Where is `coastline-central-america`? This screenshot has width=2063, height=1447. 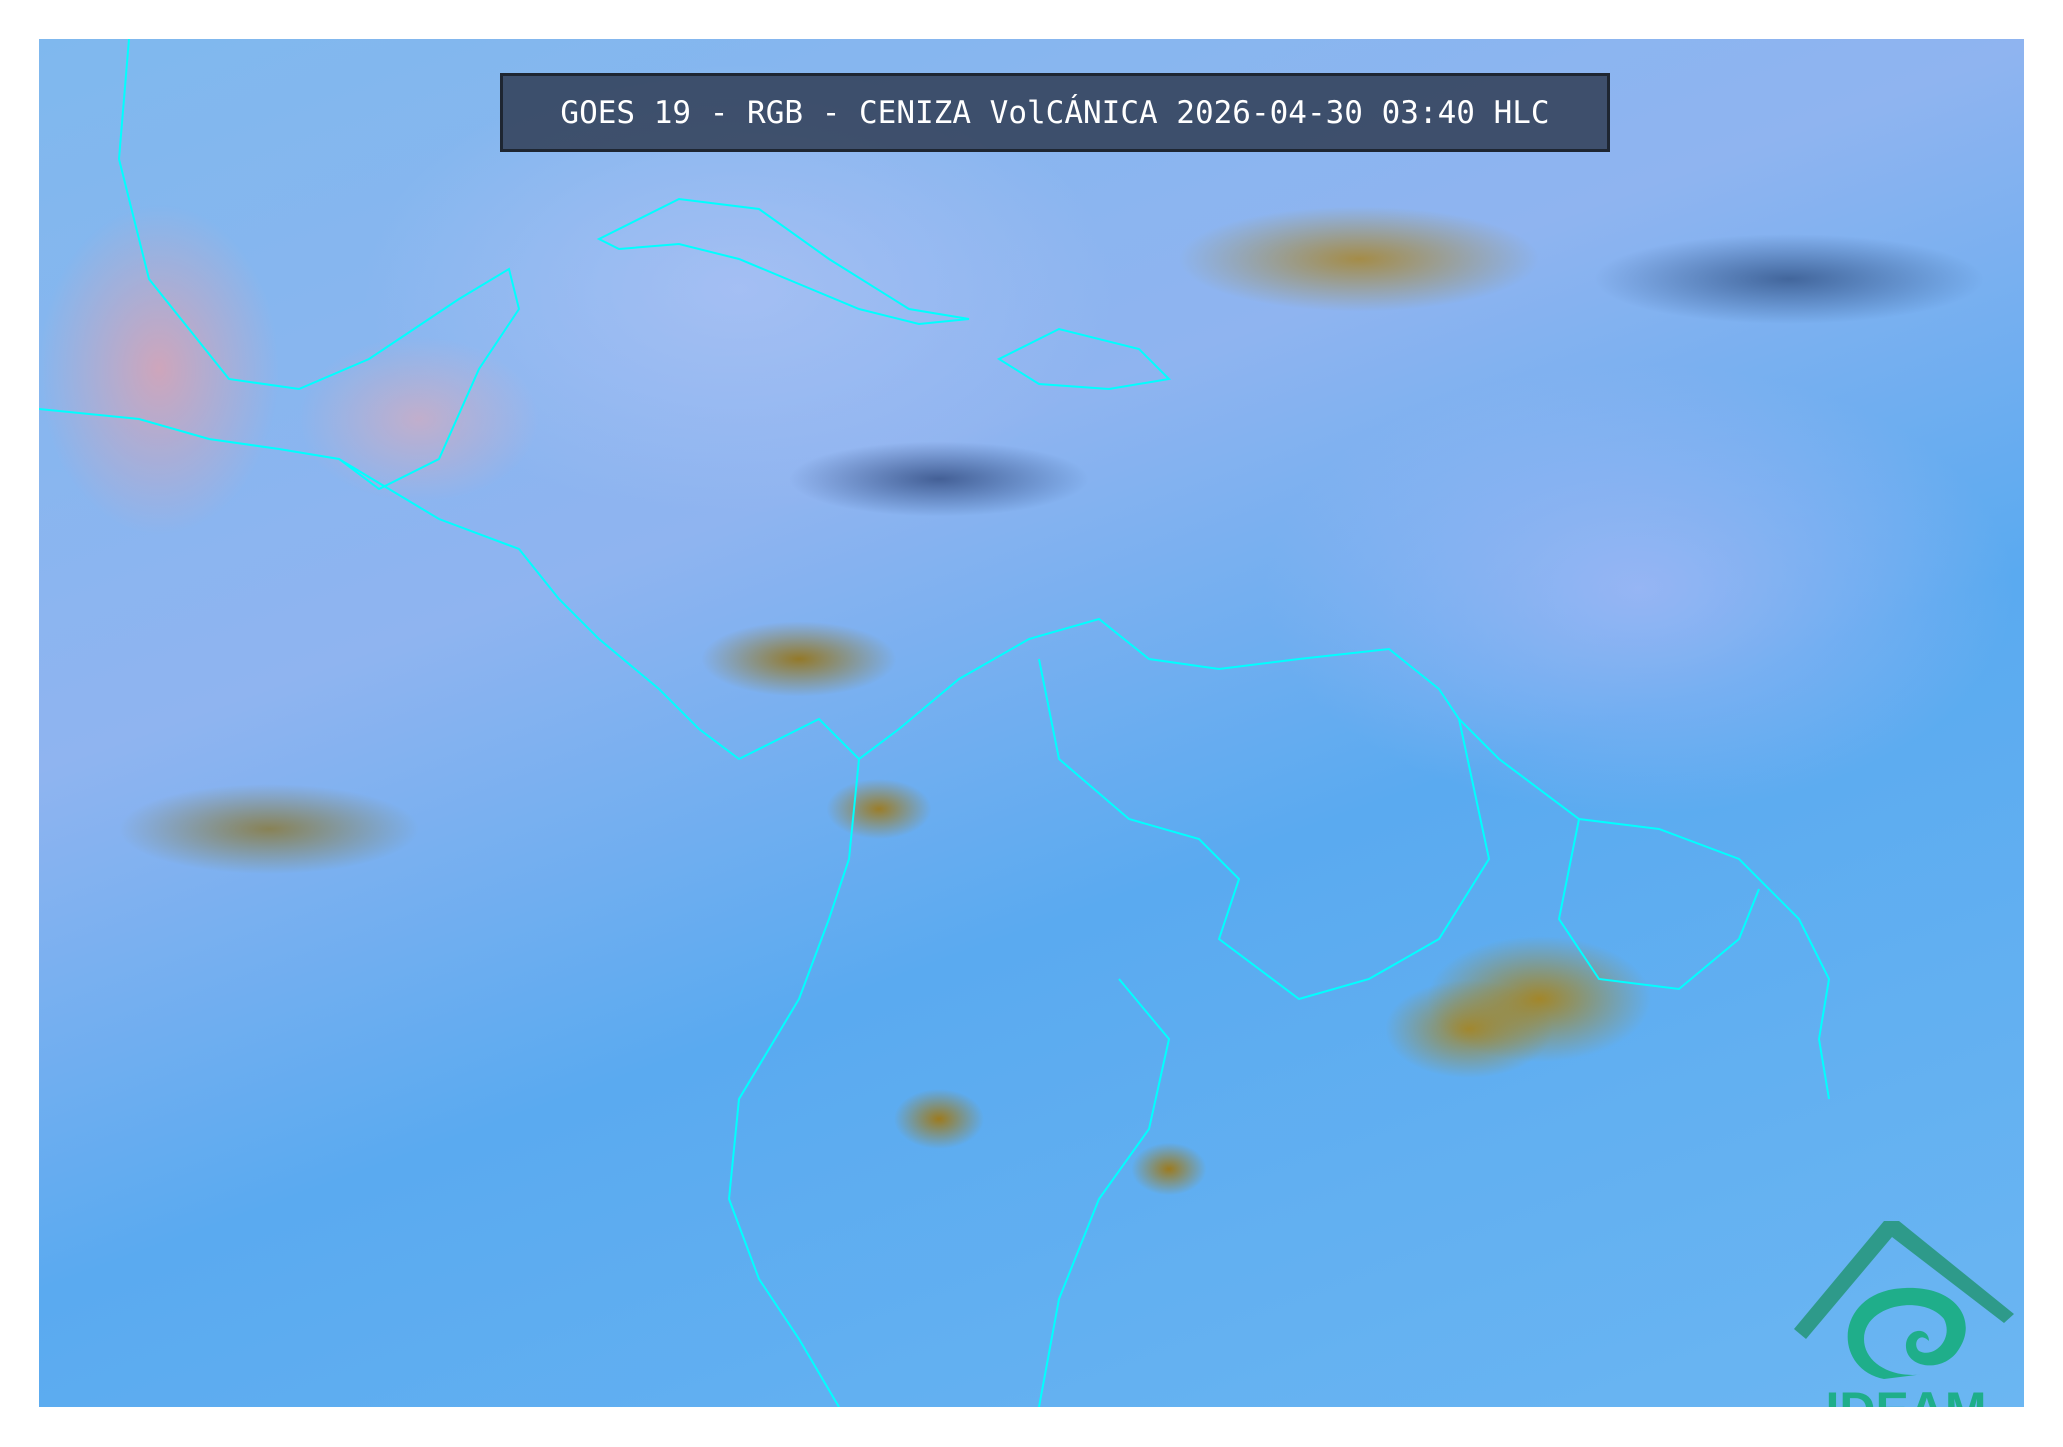
coastline-central-america is located at coordinates (619, 609).